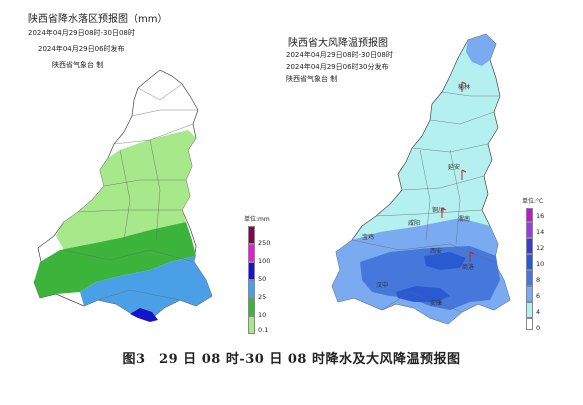 The height and width of the screenshot is (405, 583). What do you see at coordinates (538, 296) in the screenshot?
I see `cooling-legend-label: 6` at bounding box center [538, 296].